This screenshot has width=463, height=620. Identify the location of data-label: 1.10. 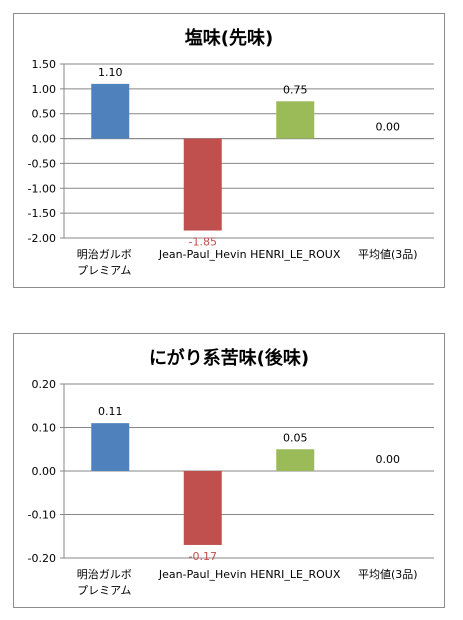
(110, 72).